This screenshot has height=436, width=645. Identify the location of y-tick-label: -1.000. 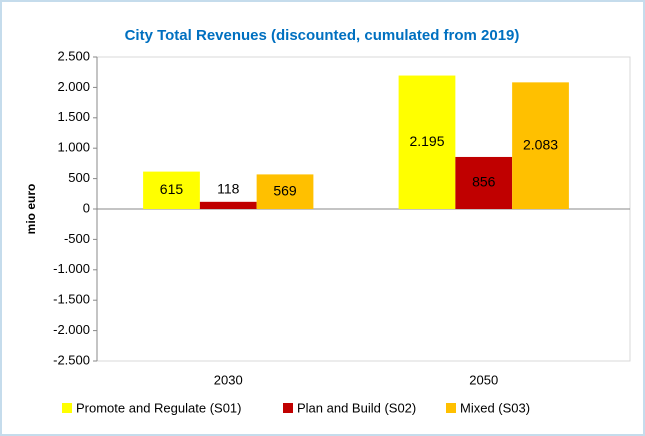
(71, 268).